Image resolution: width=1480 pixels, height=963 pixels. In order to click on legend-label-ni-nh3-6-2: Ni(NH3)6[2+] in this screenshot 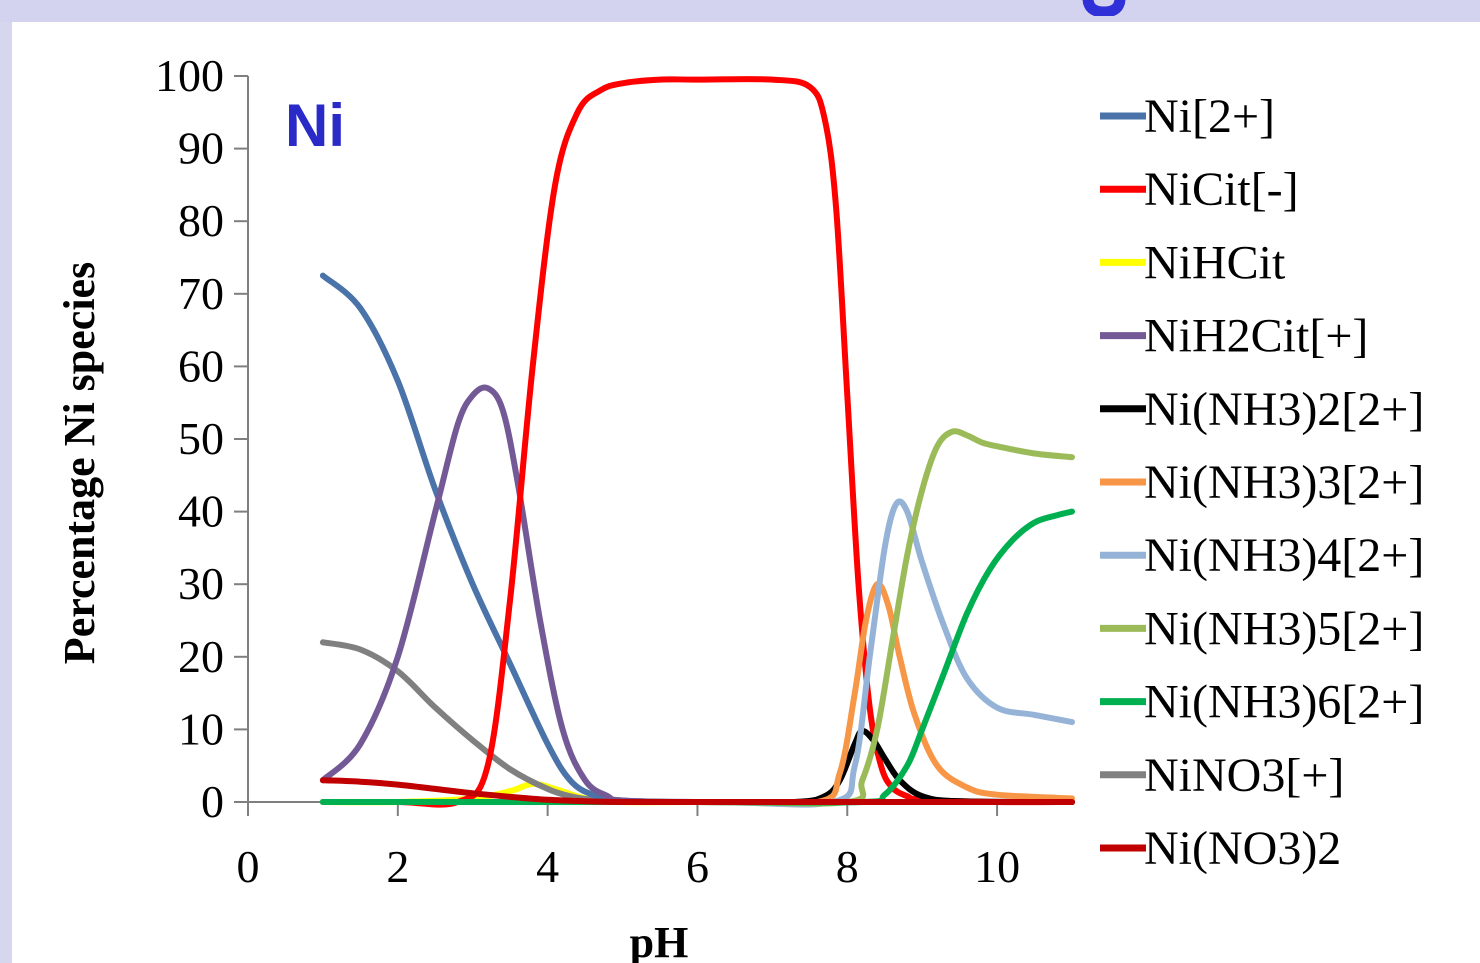, I will do `click(1284, 702)`.